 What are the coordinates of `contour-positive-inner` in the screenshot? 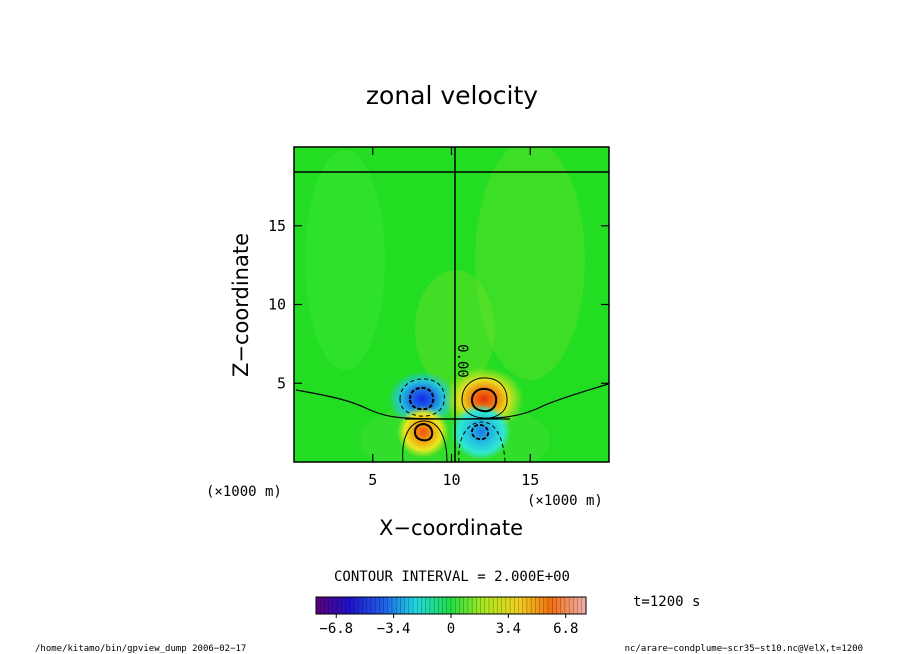 It's located at (484, 400).